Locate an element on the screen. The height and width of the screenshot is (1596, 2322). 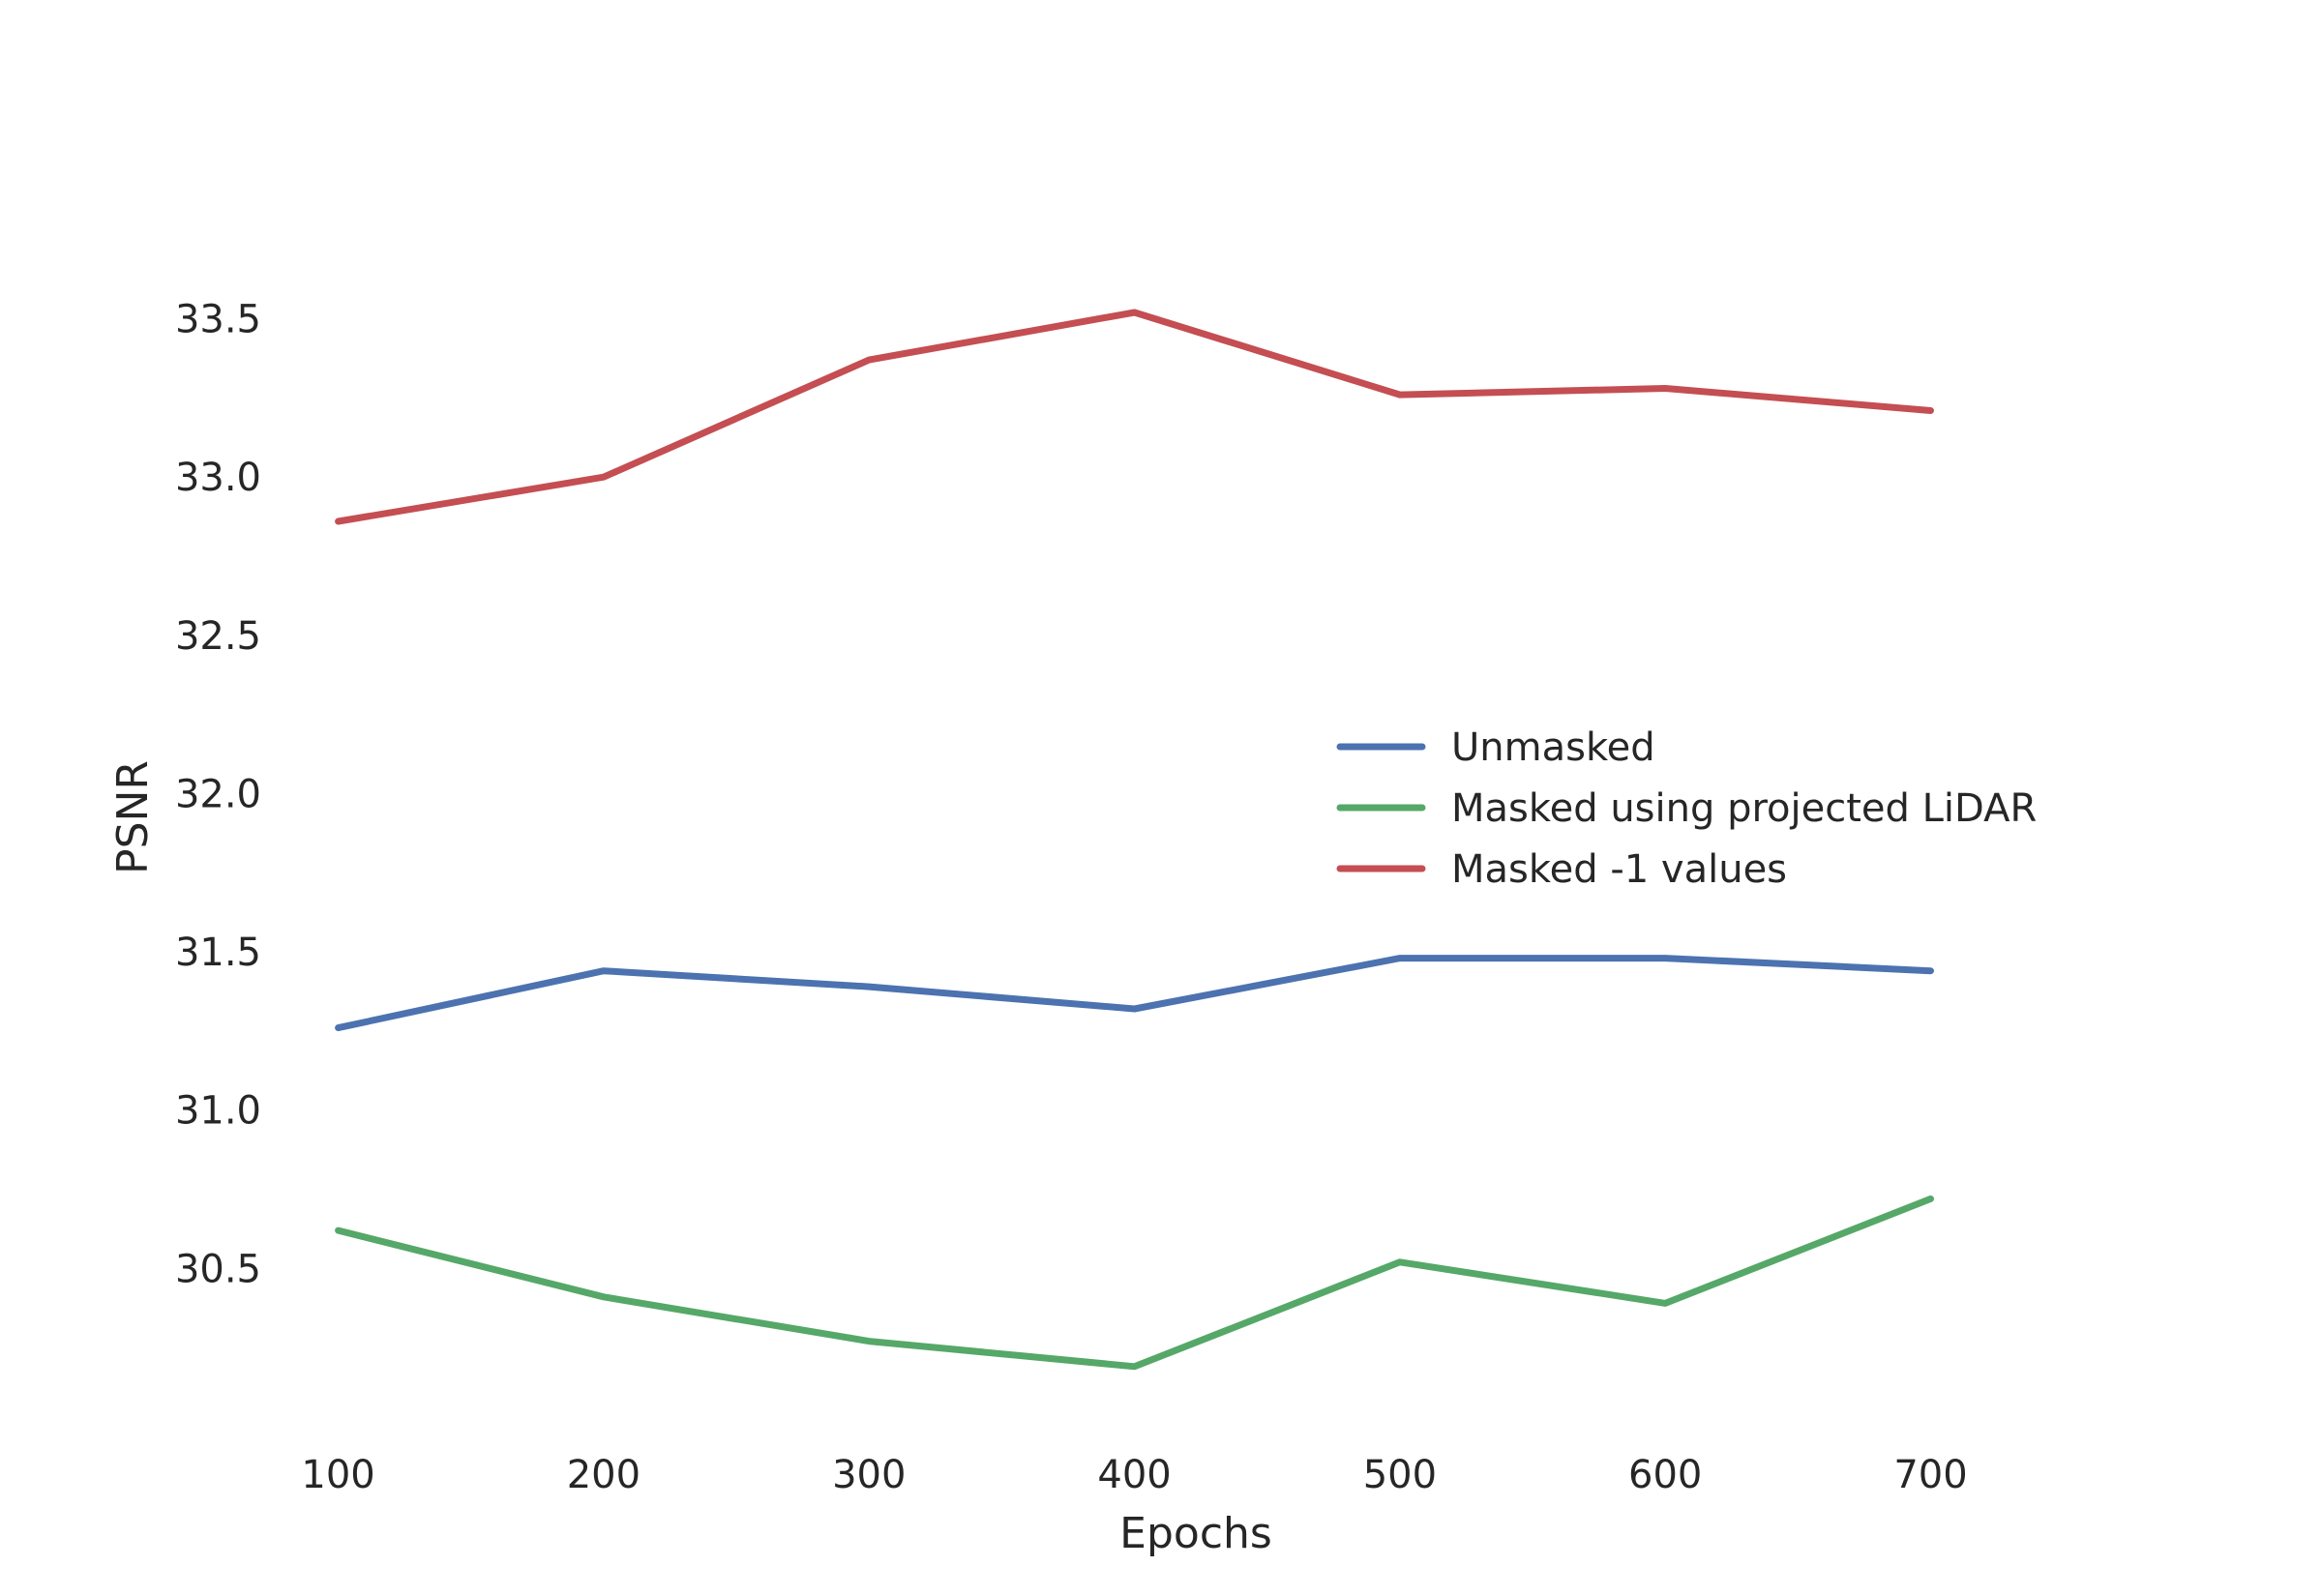
y-tick-label: 33.0 is located at coordinates (218, 478).